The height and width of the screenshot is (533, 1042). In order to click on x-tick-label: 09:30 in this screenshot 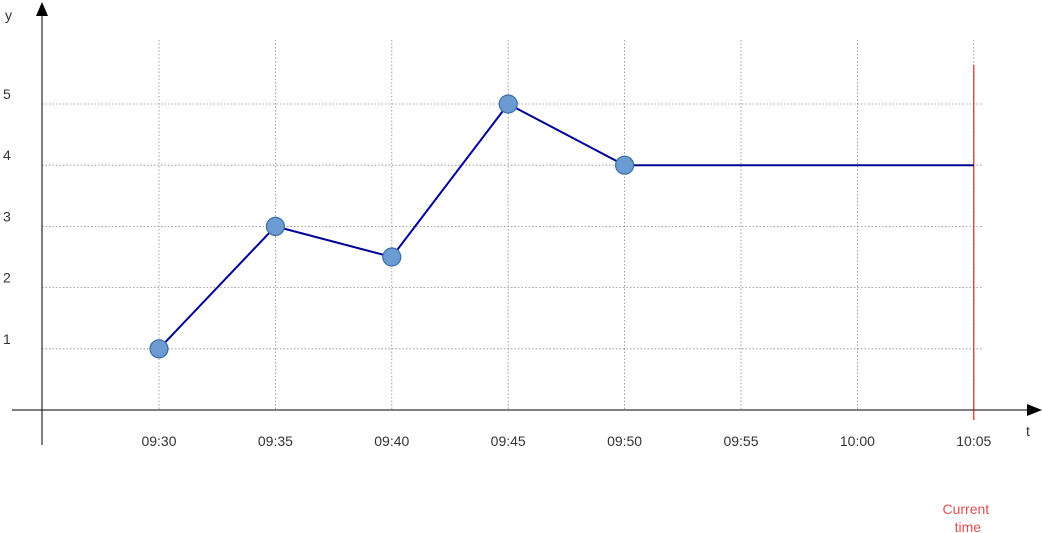, I will do `click(158, 441)`.